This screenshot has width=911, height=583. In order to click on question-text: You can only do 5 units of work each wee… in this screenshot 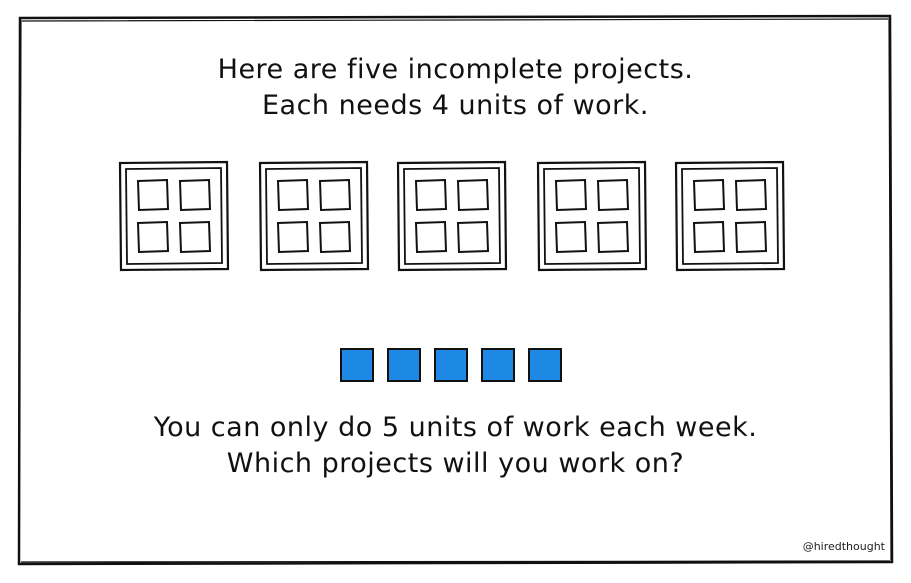, I will do `click(455, 446)`.